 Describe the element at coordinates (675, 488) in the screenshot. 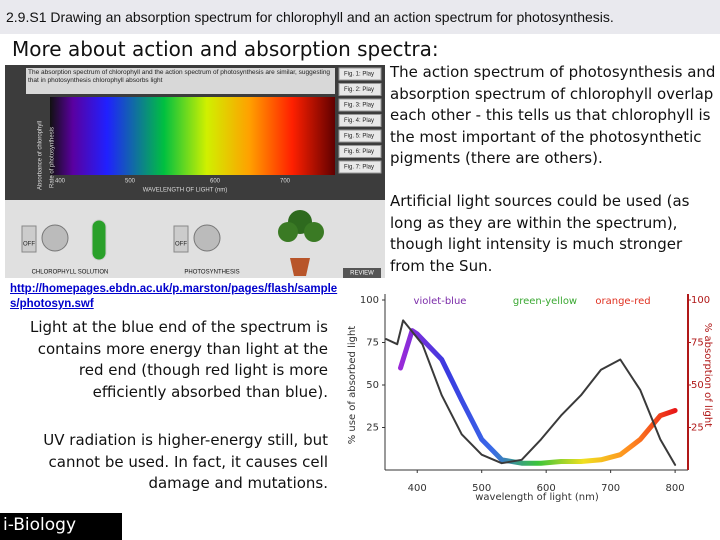

I see `x-tick-label: 800` at that location.